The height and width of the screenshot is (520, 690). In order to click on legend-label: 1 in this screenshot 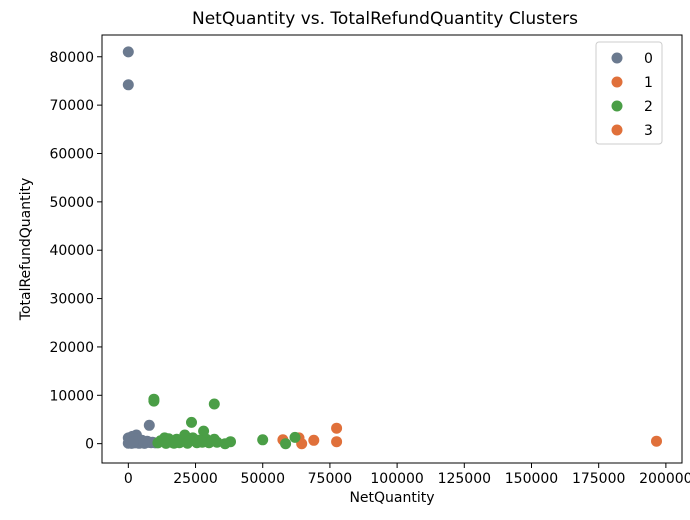, I will do `click(648, 83)`.